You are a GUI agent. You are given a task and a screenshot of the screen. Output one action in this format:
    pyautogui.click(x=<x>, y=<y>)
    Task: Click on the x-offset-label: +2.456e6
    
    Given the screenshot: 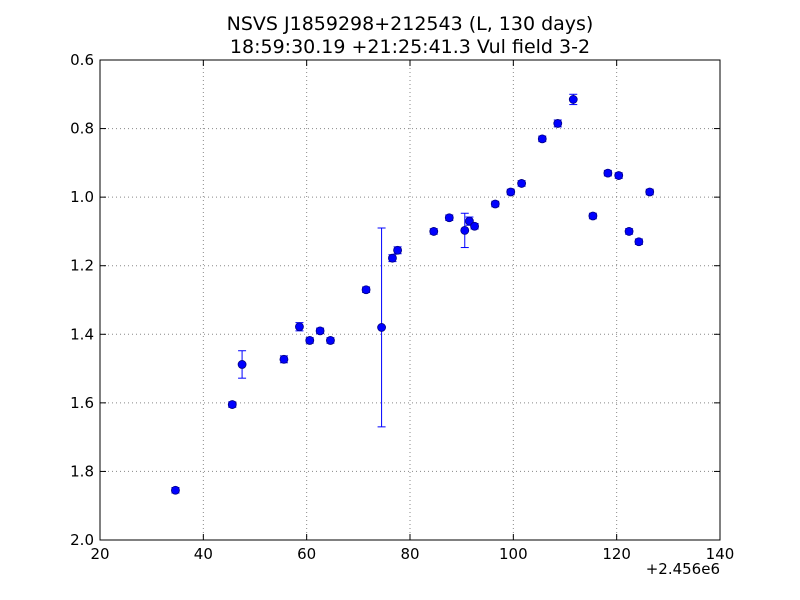 What is the action you would take?
    pyautogui.click(x=683, y=569)
    